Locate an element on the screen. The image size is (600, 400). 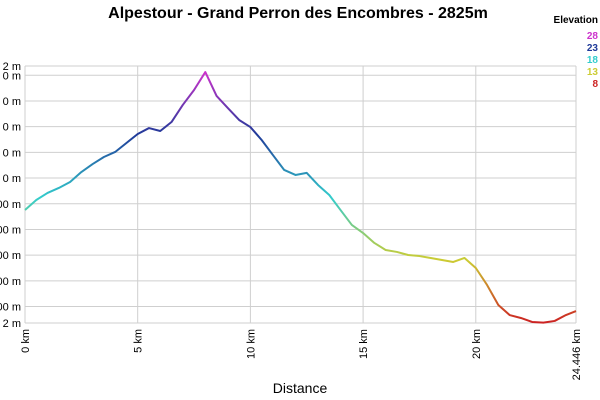
legend-label: 13 is located at coordinates (593, 72).